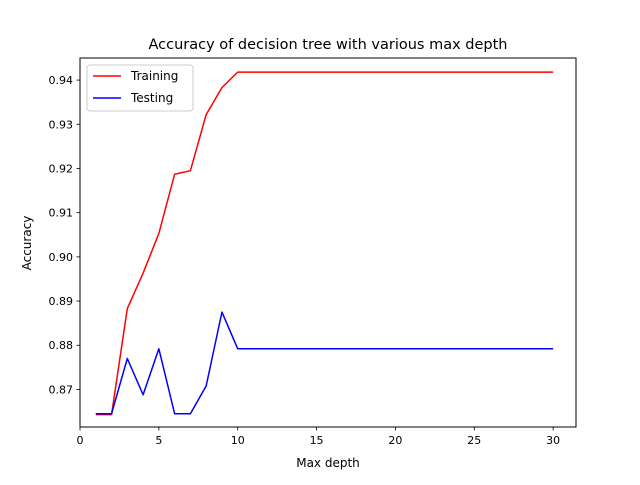 This screenshot has height=485, width=640. I want to click on y-axis-label: Accuracy, so click(27, 243).